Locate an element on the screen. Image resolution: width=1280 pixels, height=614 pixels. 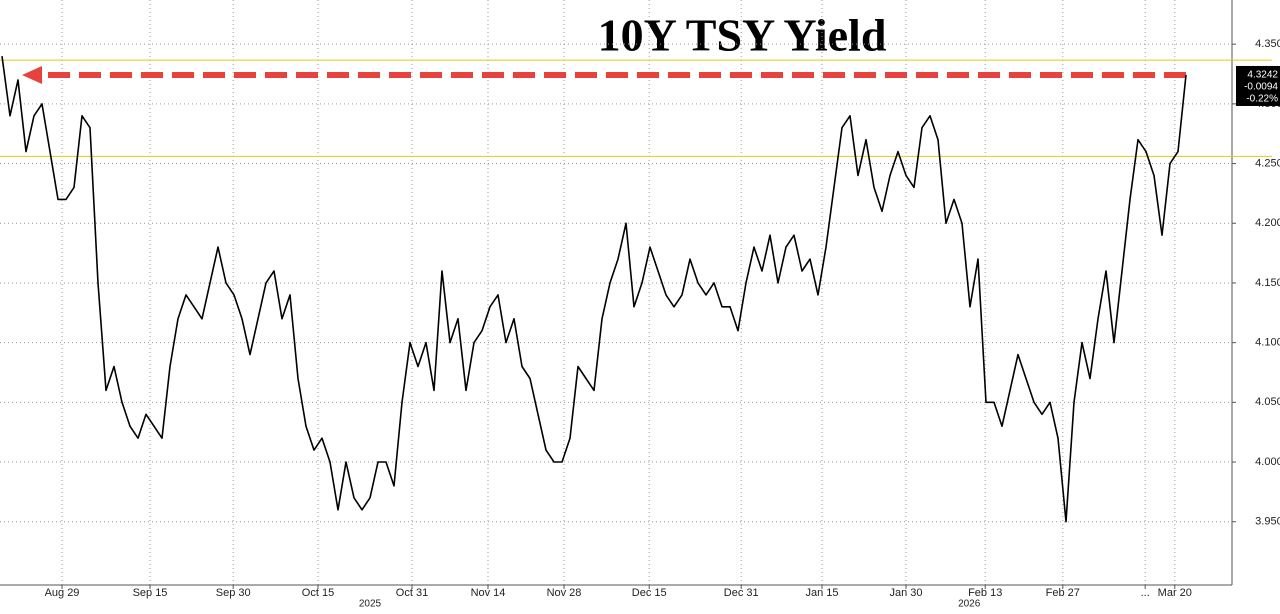
y-tick-label: 4.2000 is located at coordinates (1267, 223).